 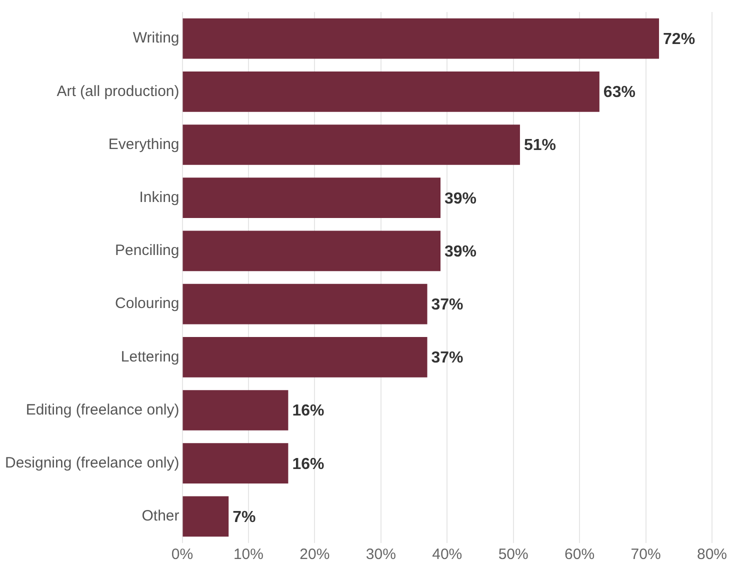 What do you see at coordinates (447, 555) in the screenshot?
I see `x-tick-label: 40%` at bounding box center [447, 555].